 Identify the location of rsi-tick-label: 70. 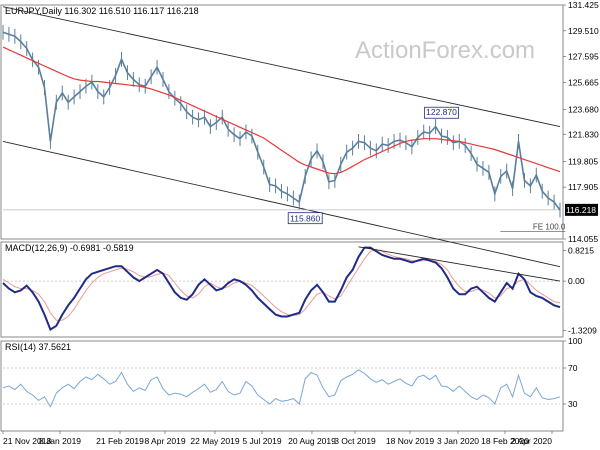
(573, 368).